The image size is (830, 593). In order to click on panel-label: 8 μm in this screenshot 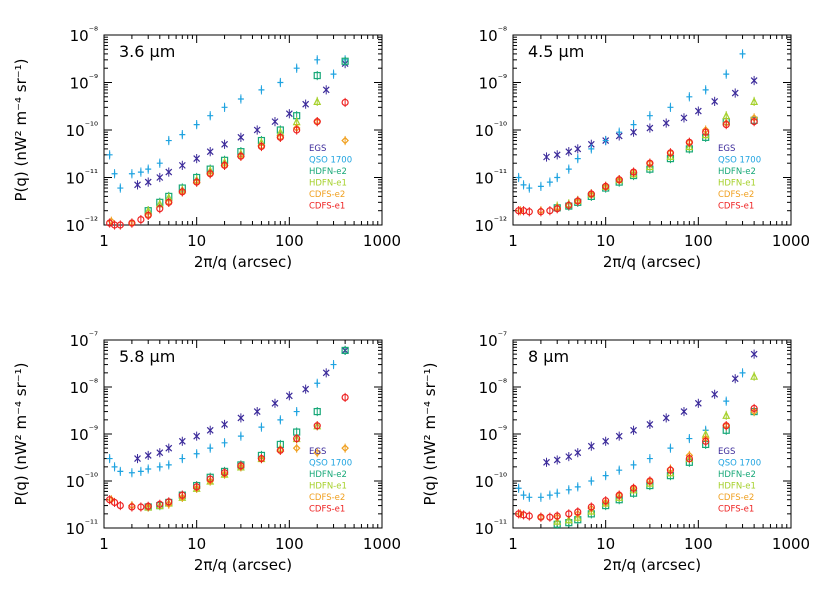, I will do `click(548, 356)`.